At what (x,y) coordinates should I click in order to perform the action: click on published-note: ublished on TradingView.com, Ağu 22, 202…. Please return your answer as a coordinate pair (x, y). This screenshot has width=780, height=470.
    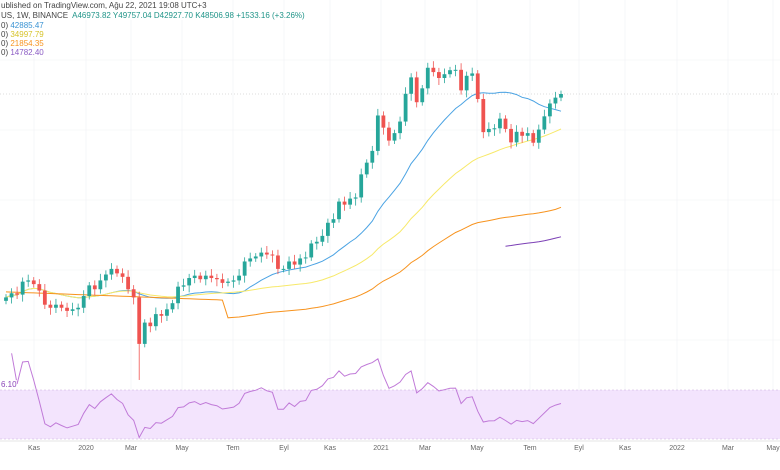
    Looking at the image, I should click on (104, 5).